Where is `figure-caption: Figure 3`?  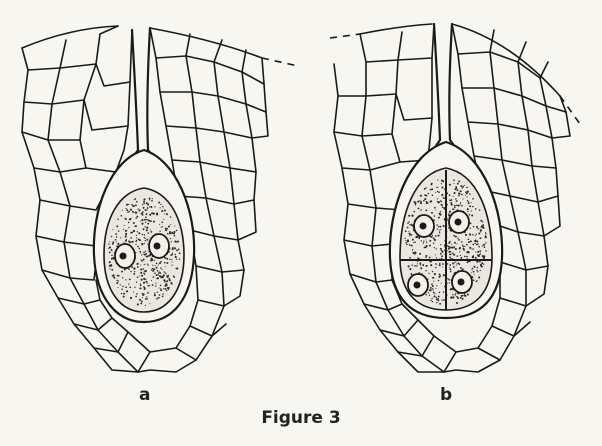 figure-caption: Figure 3 is located at coordinates (301, 418).